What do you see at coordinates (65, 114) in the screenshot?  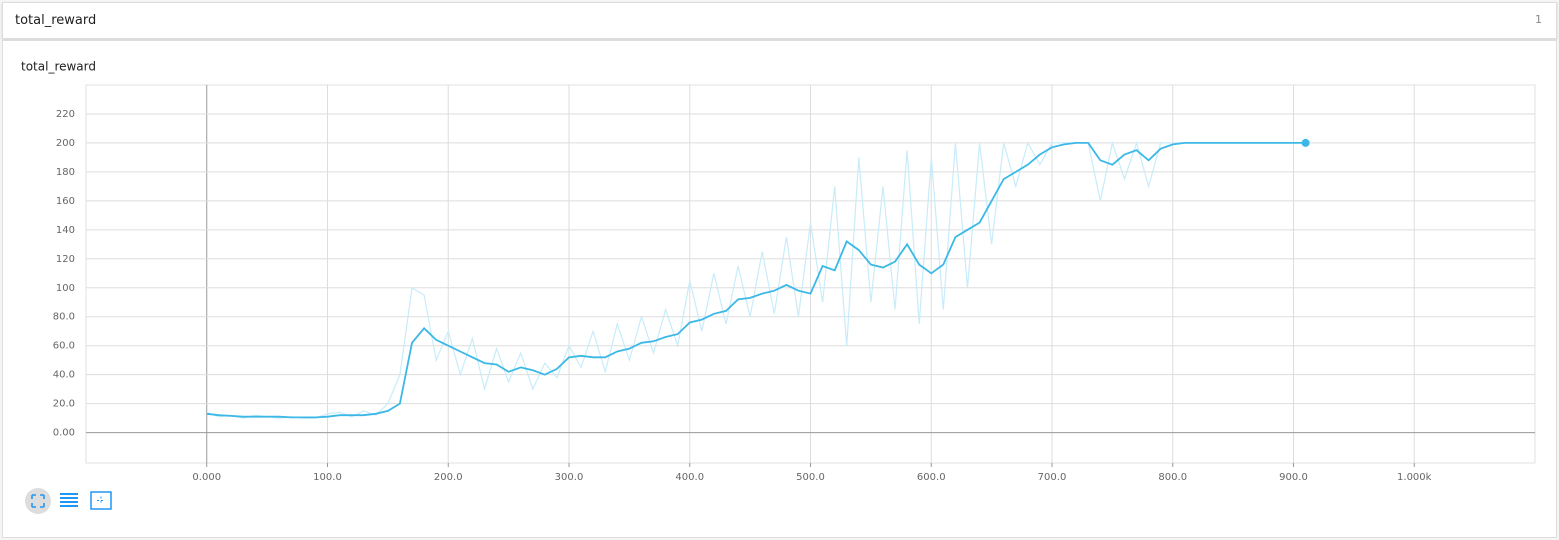 I see `y-tick-label: 220` at bounding box center [65, 114].